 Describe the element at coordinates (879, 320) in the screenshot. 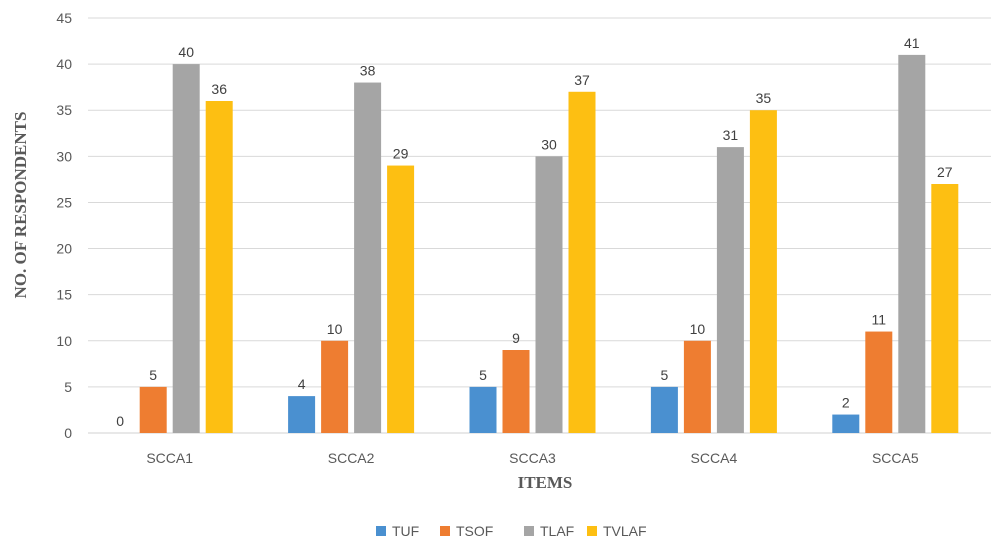

I see `data-label: 11` at that location.